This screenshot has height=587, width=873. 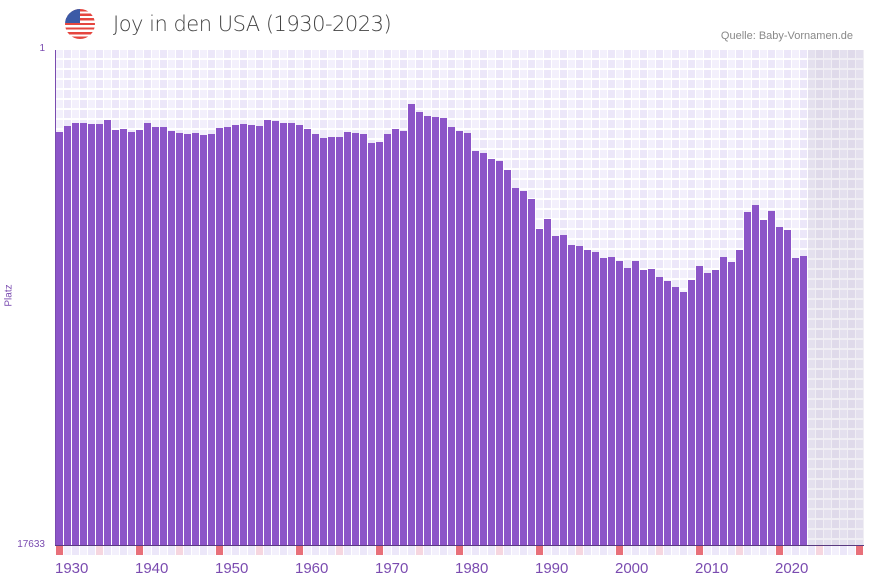 I want to click on bar-1951, so click(x=227, y=335).